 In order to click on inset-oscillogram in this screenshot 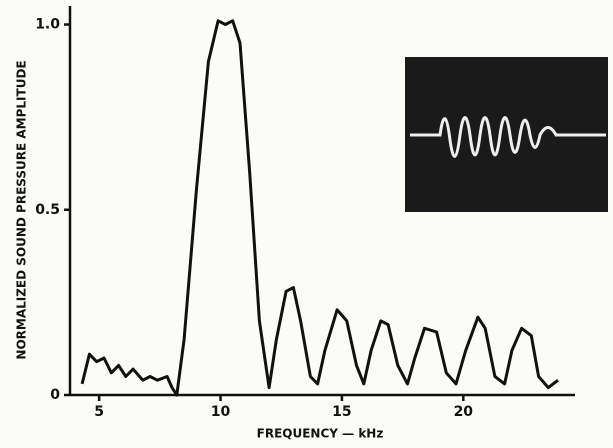, I will do `click(506, 134)`.